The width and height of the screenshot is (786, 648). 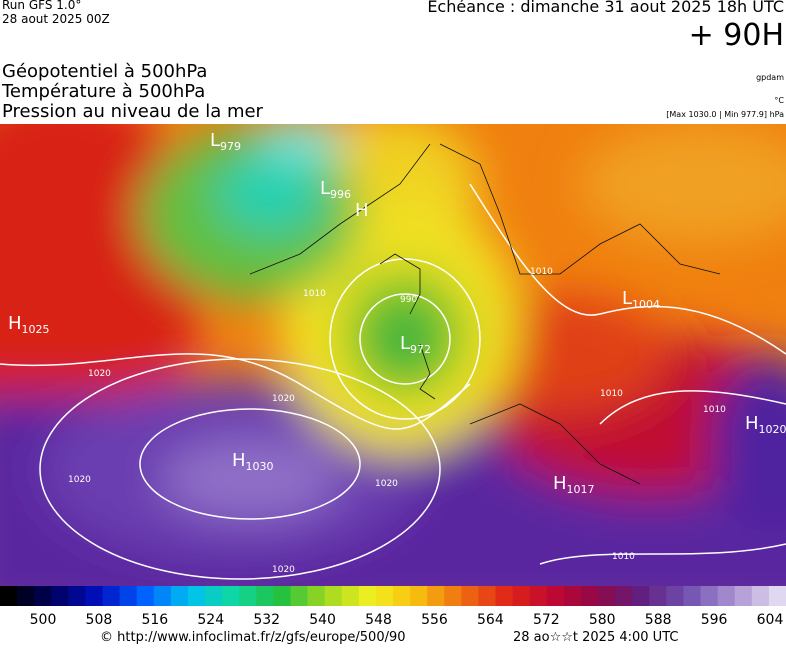 I want to click on colorbar-tick-label: 580, so click(x=602, y=620).